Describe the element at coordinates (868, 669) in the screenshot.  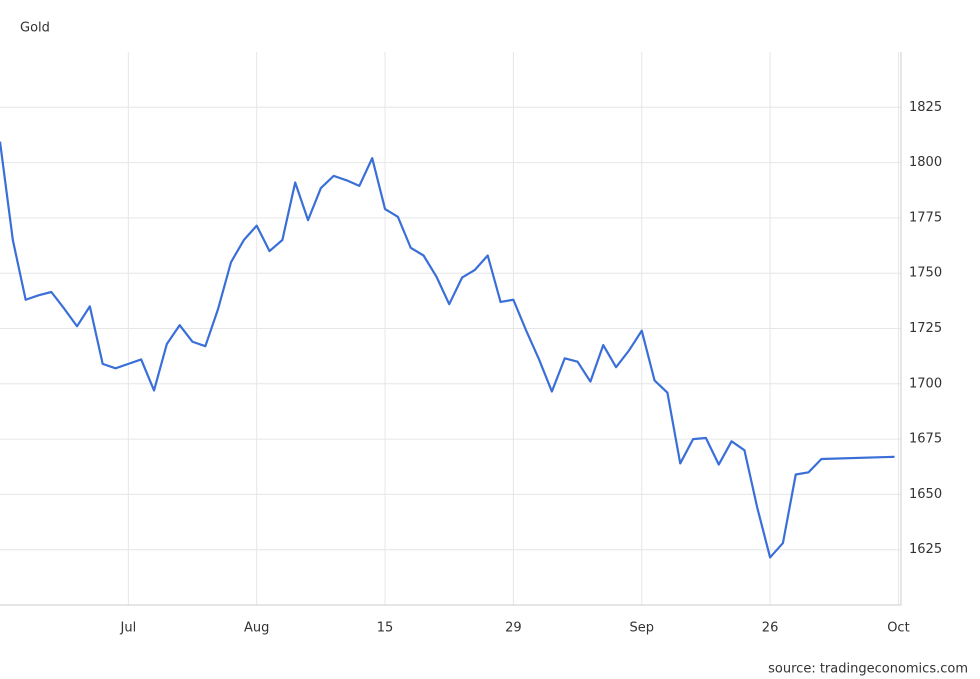
I see `source-note: source: tradingeconomics.com` at that location.